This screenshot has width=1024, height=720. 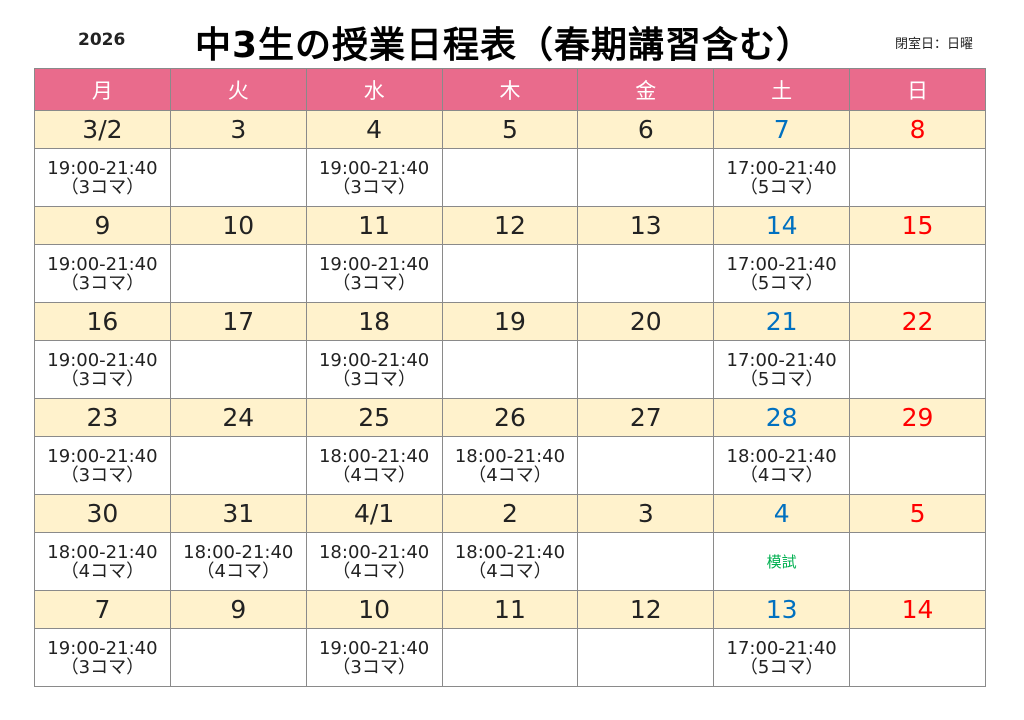 I want to click on date-row: 30 31 4/1 2 3 4 5, so click(x=510, y=513).